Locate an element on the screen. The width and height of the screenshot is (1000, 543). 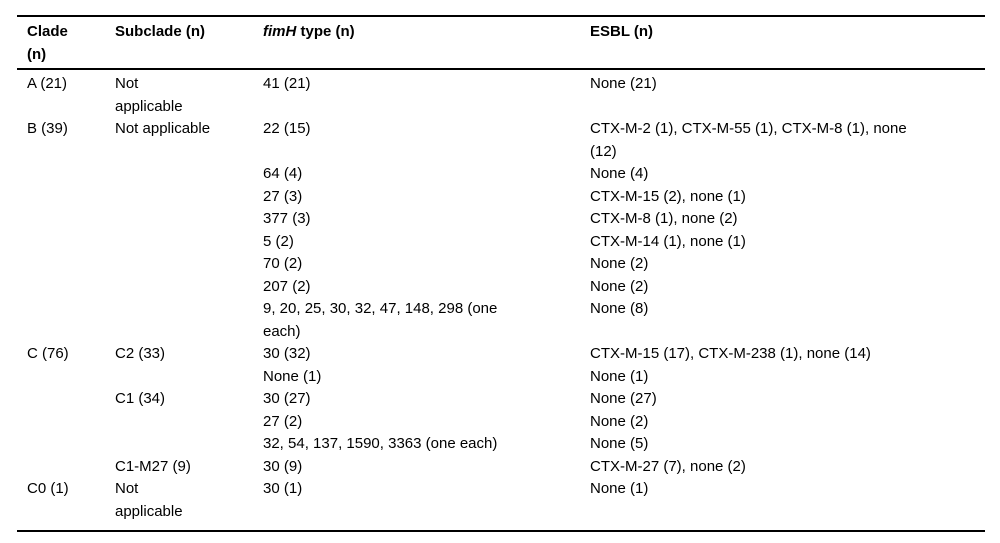
cell-subclade: C1 (34) is located at coordinates (140, 398).